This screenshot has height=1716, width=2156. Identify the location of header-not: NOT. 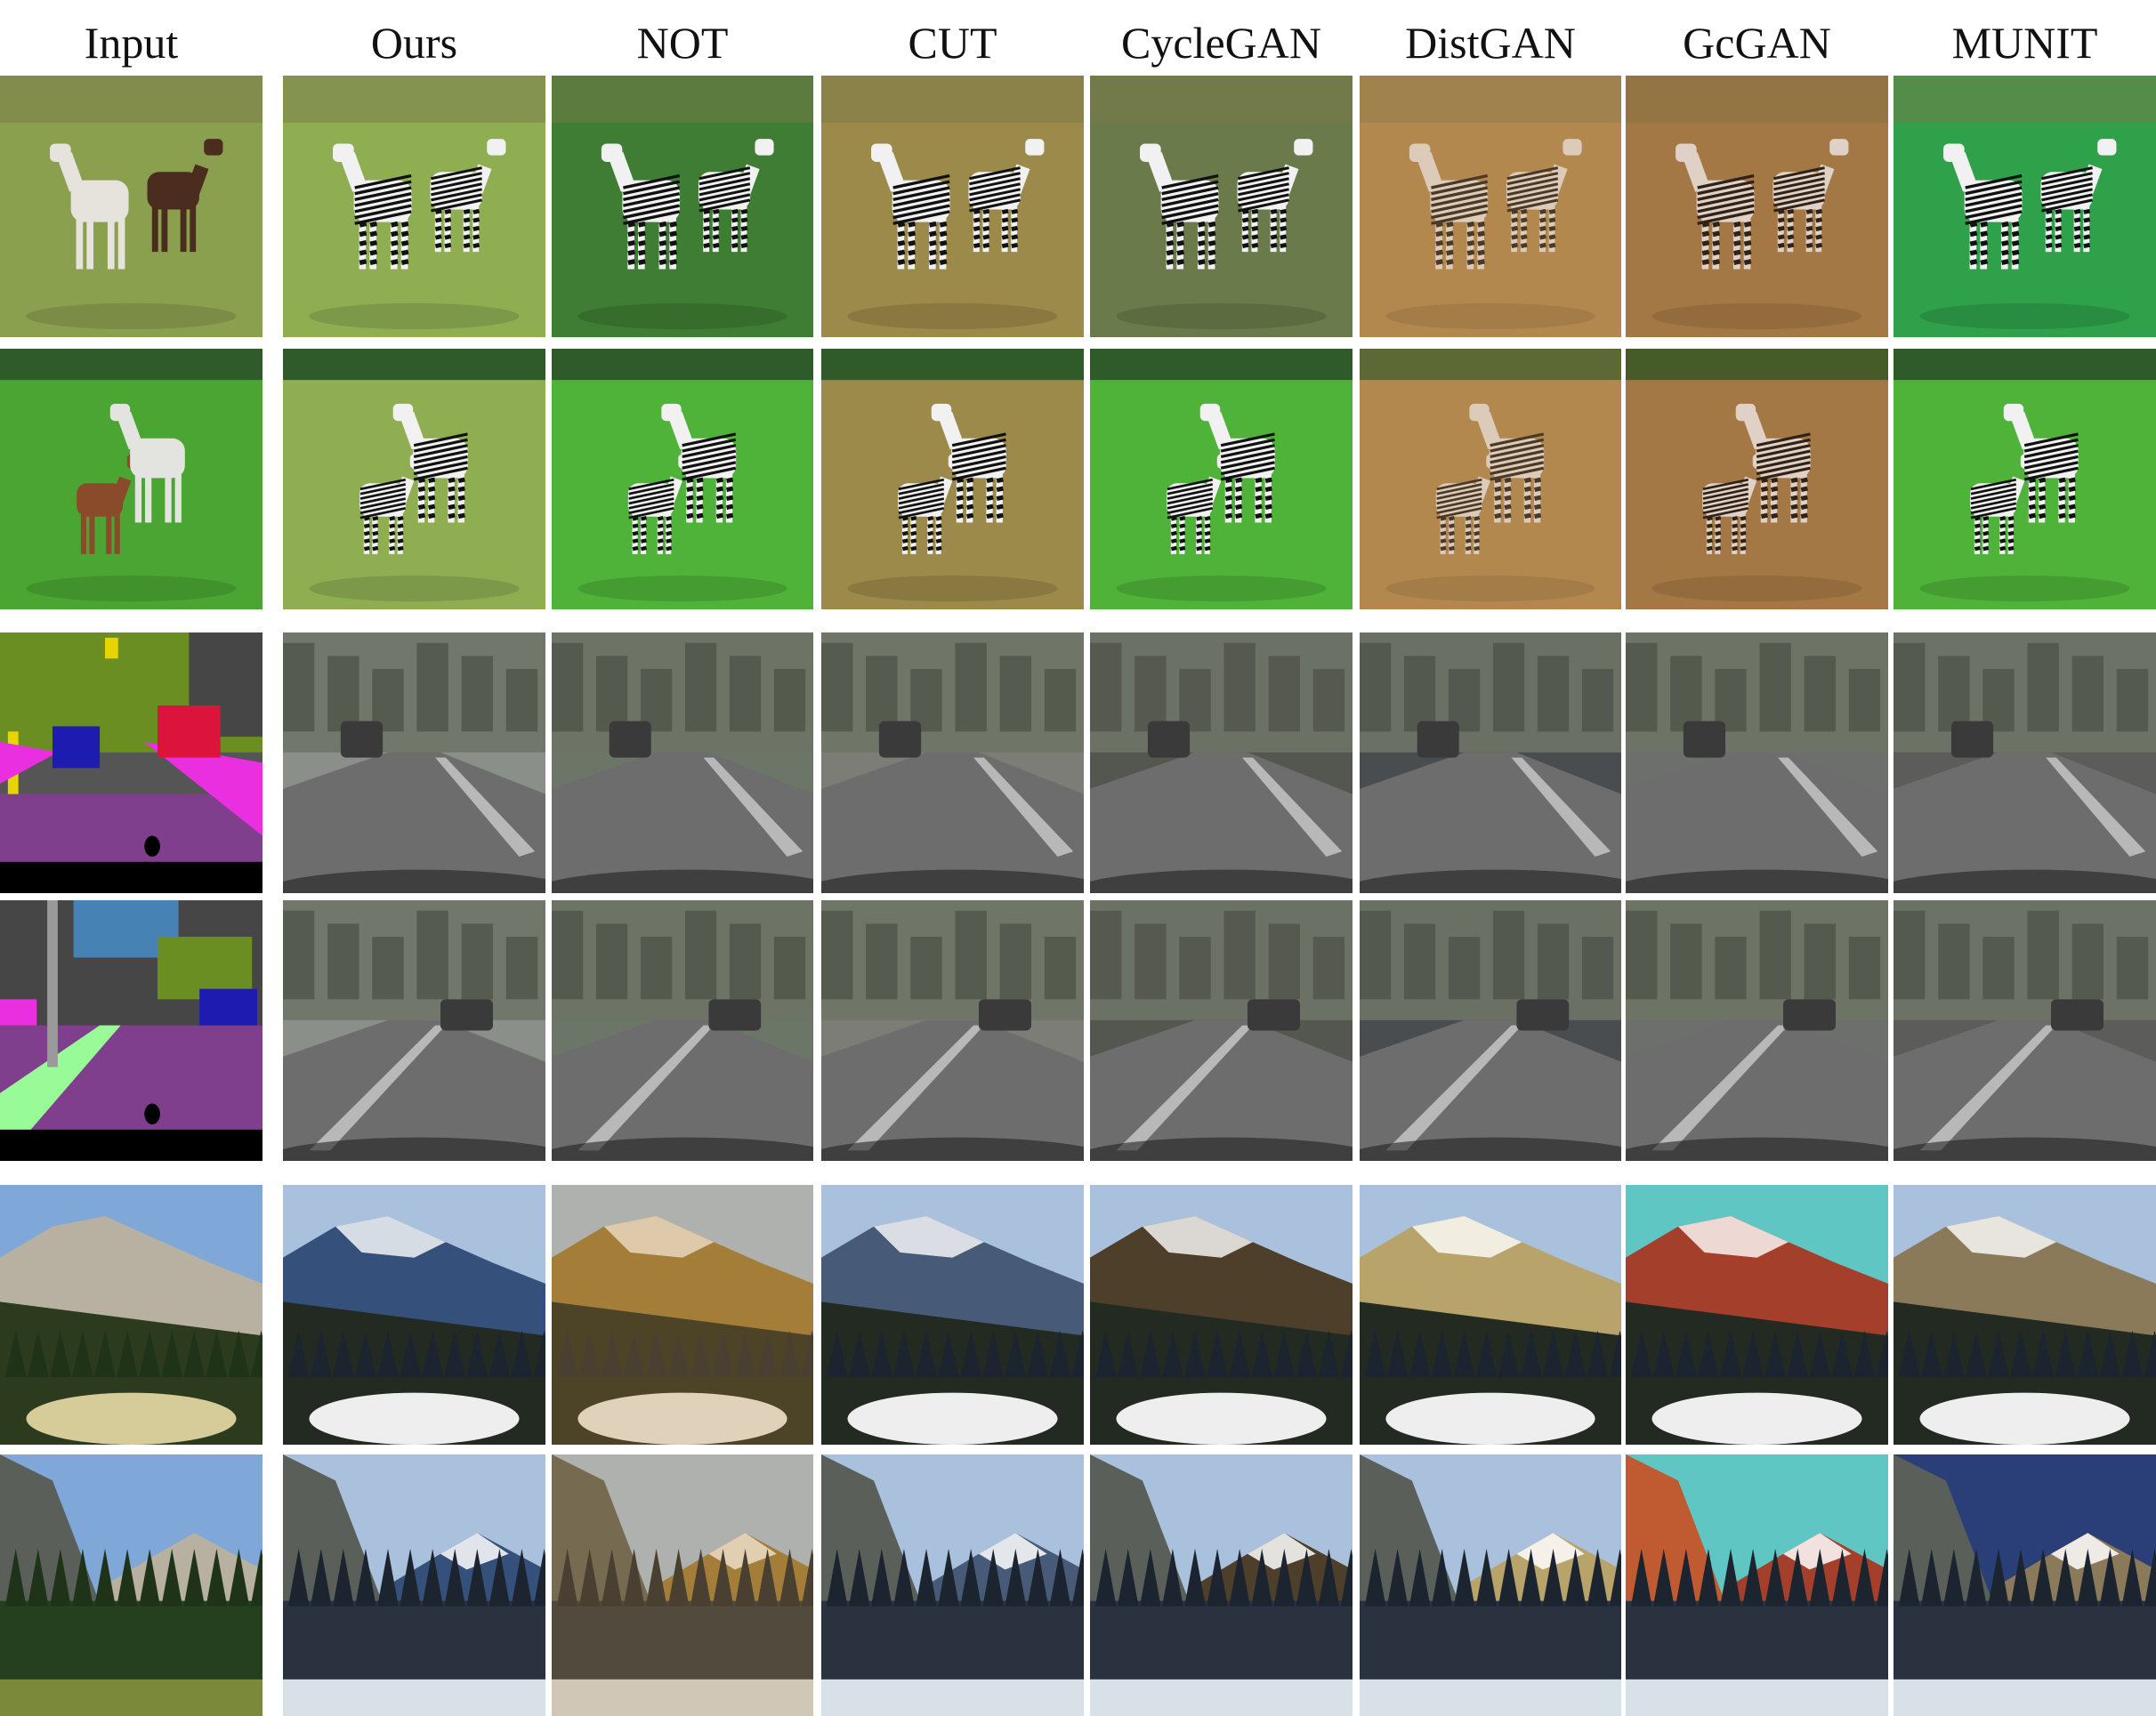
(682, 43).